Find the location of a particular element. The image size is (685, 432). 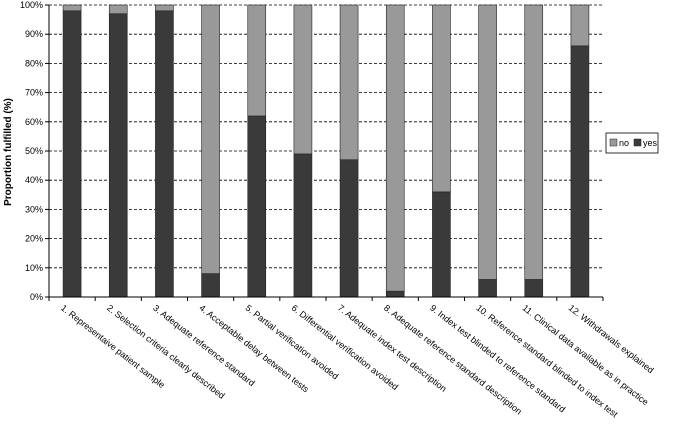

y-tick-label: 50% is located at coordinates (34, 151).